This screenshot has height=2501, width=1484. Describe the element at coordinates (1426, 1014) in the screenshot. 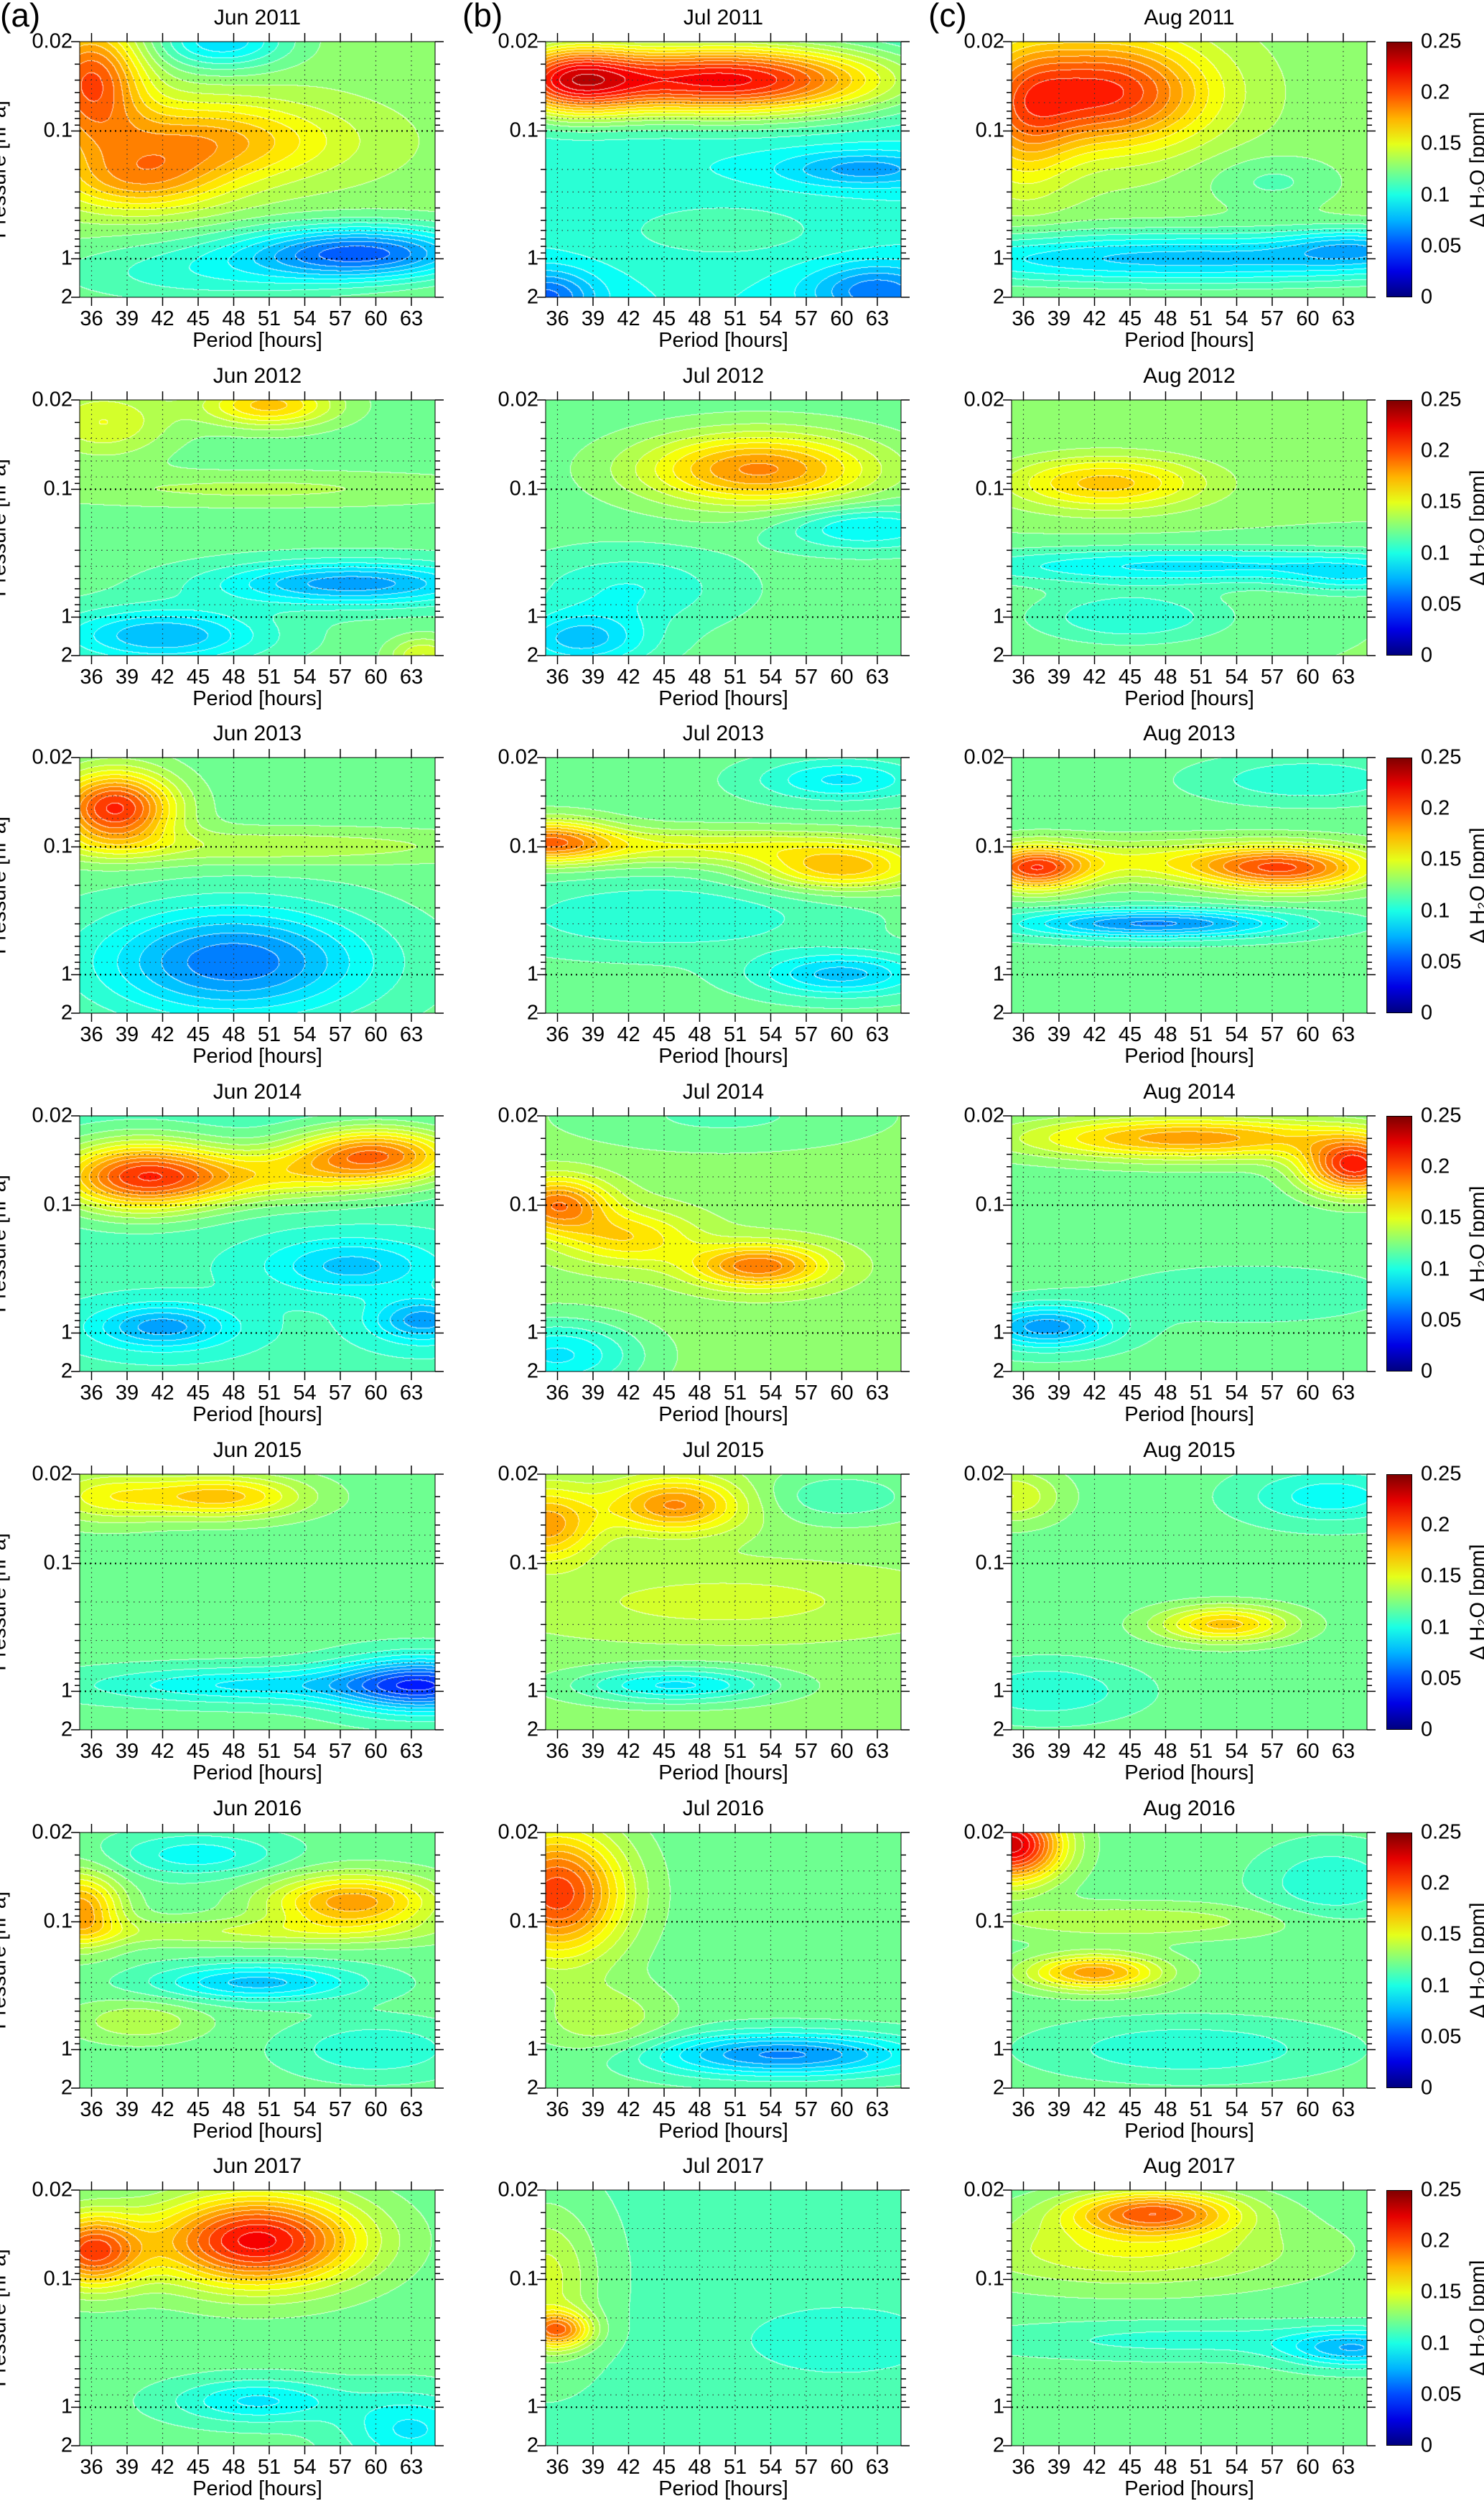

I see `colorbar-tick-label: 0` at that location.